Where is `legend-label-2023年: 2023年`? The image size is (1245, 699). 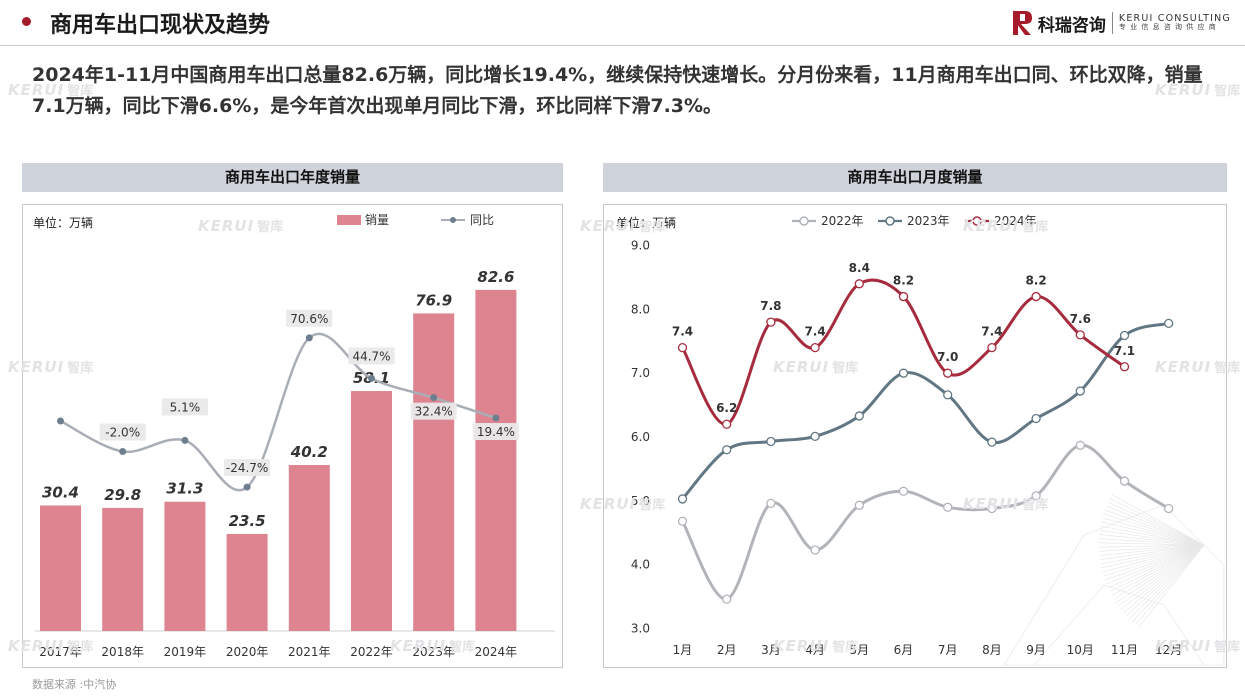
legend-label-2023年: 2023年 is located at coordinates (928, 221).